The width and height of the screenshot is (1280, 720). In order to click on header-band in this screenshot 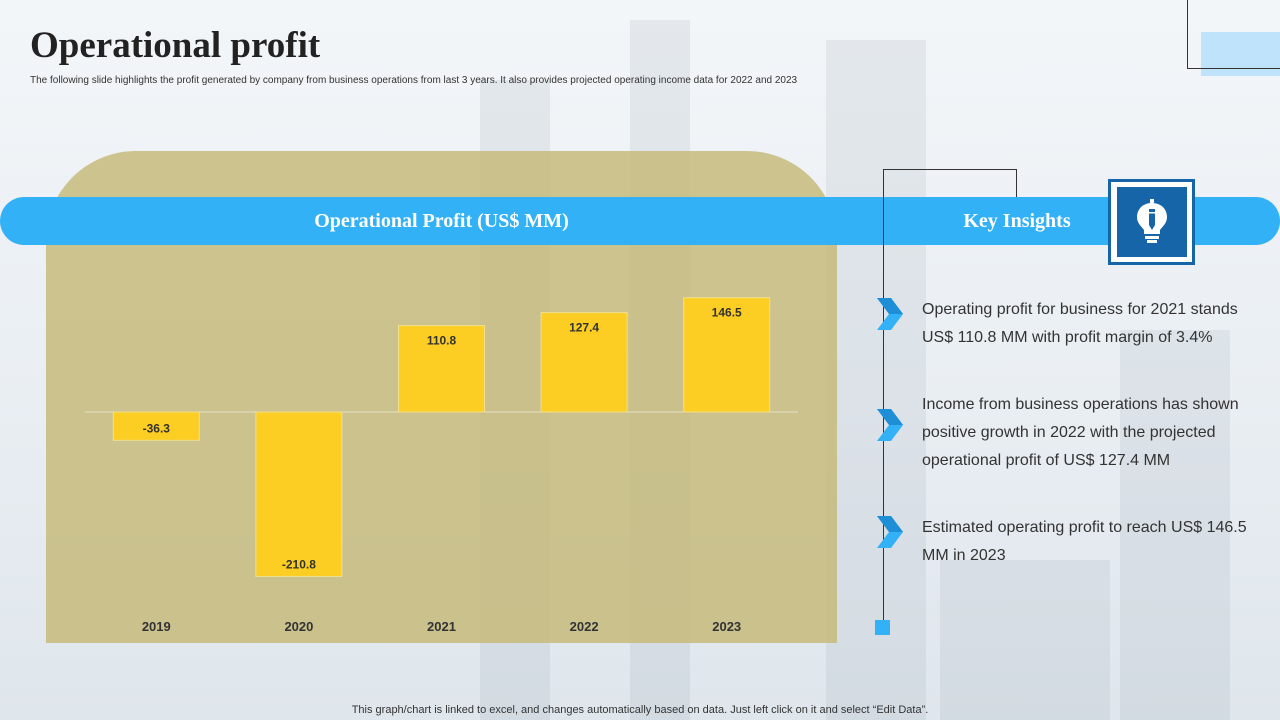, I will do `click(640, 221)`.